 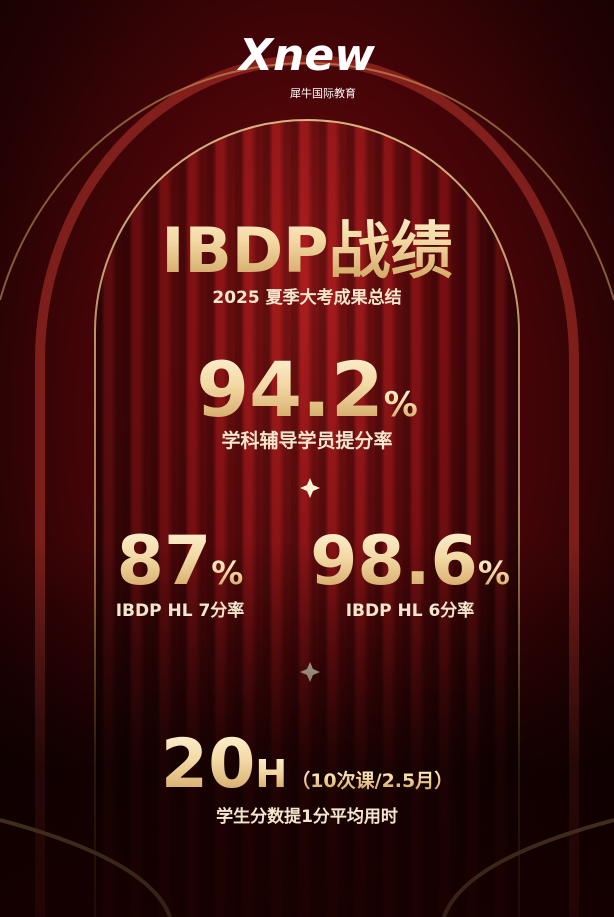 I want to click on stat-label: IBDP HL 7分率, so click(x=180, y=611).